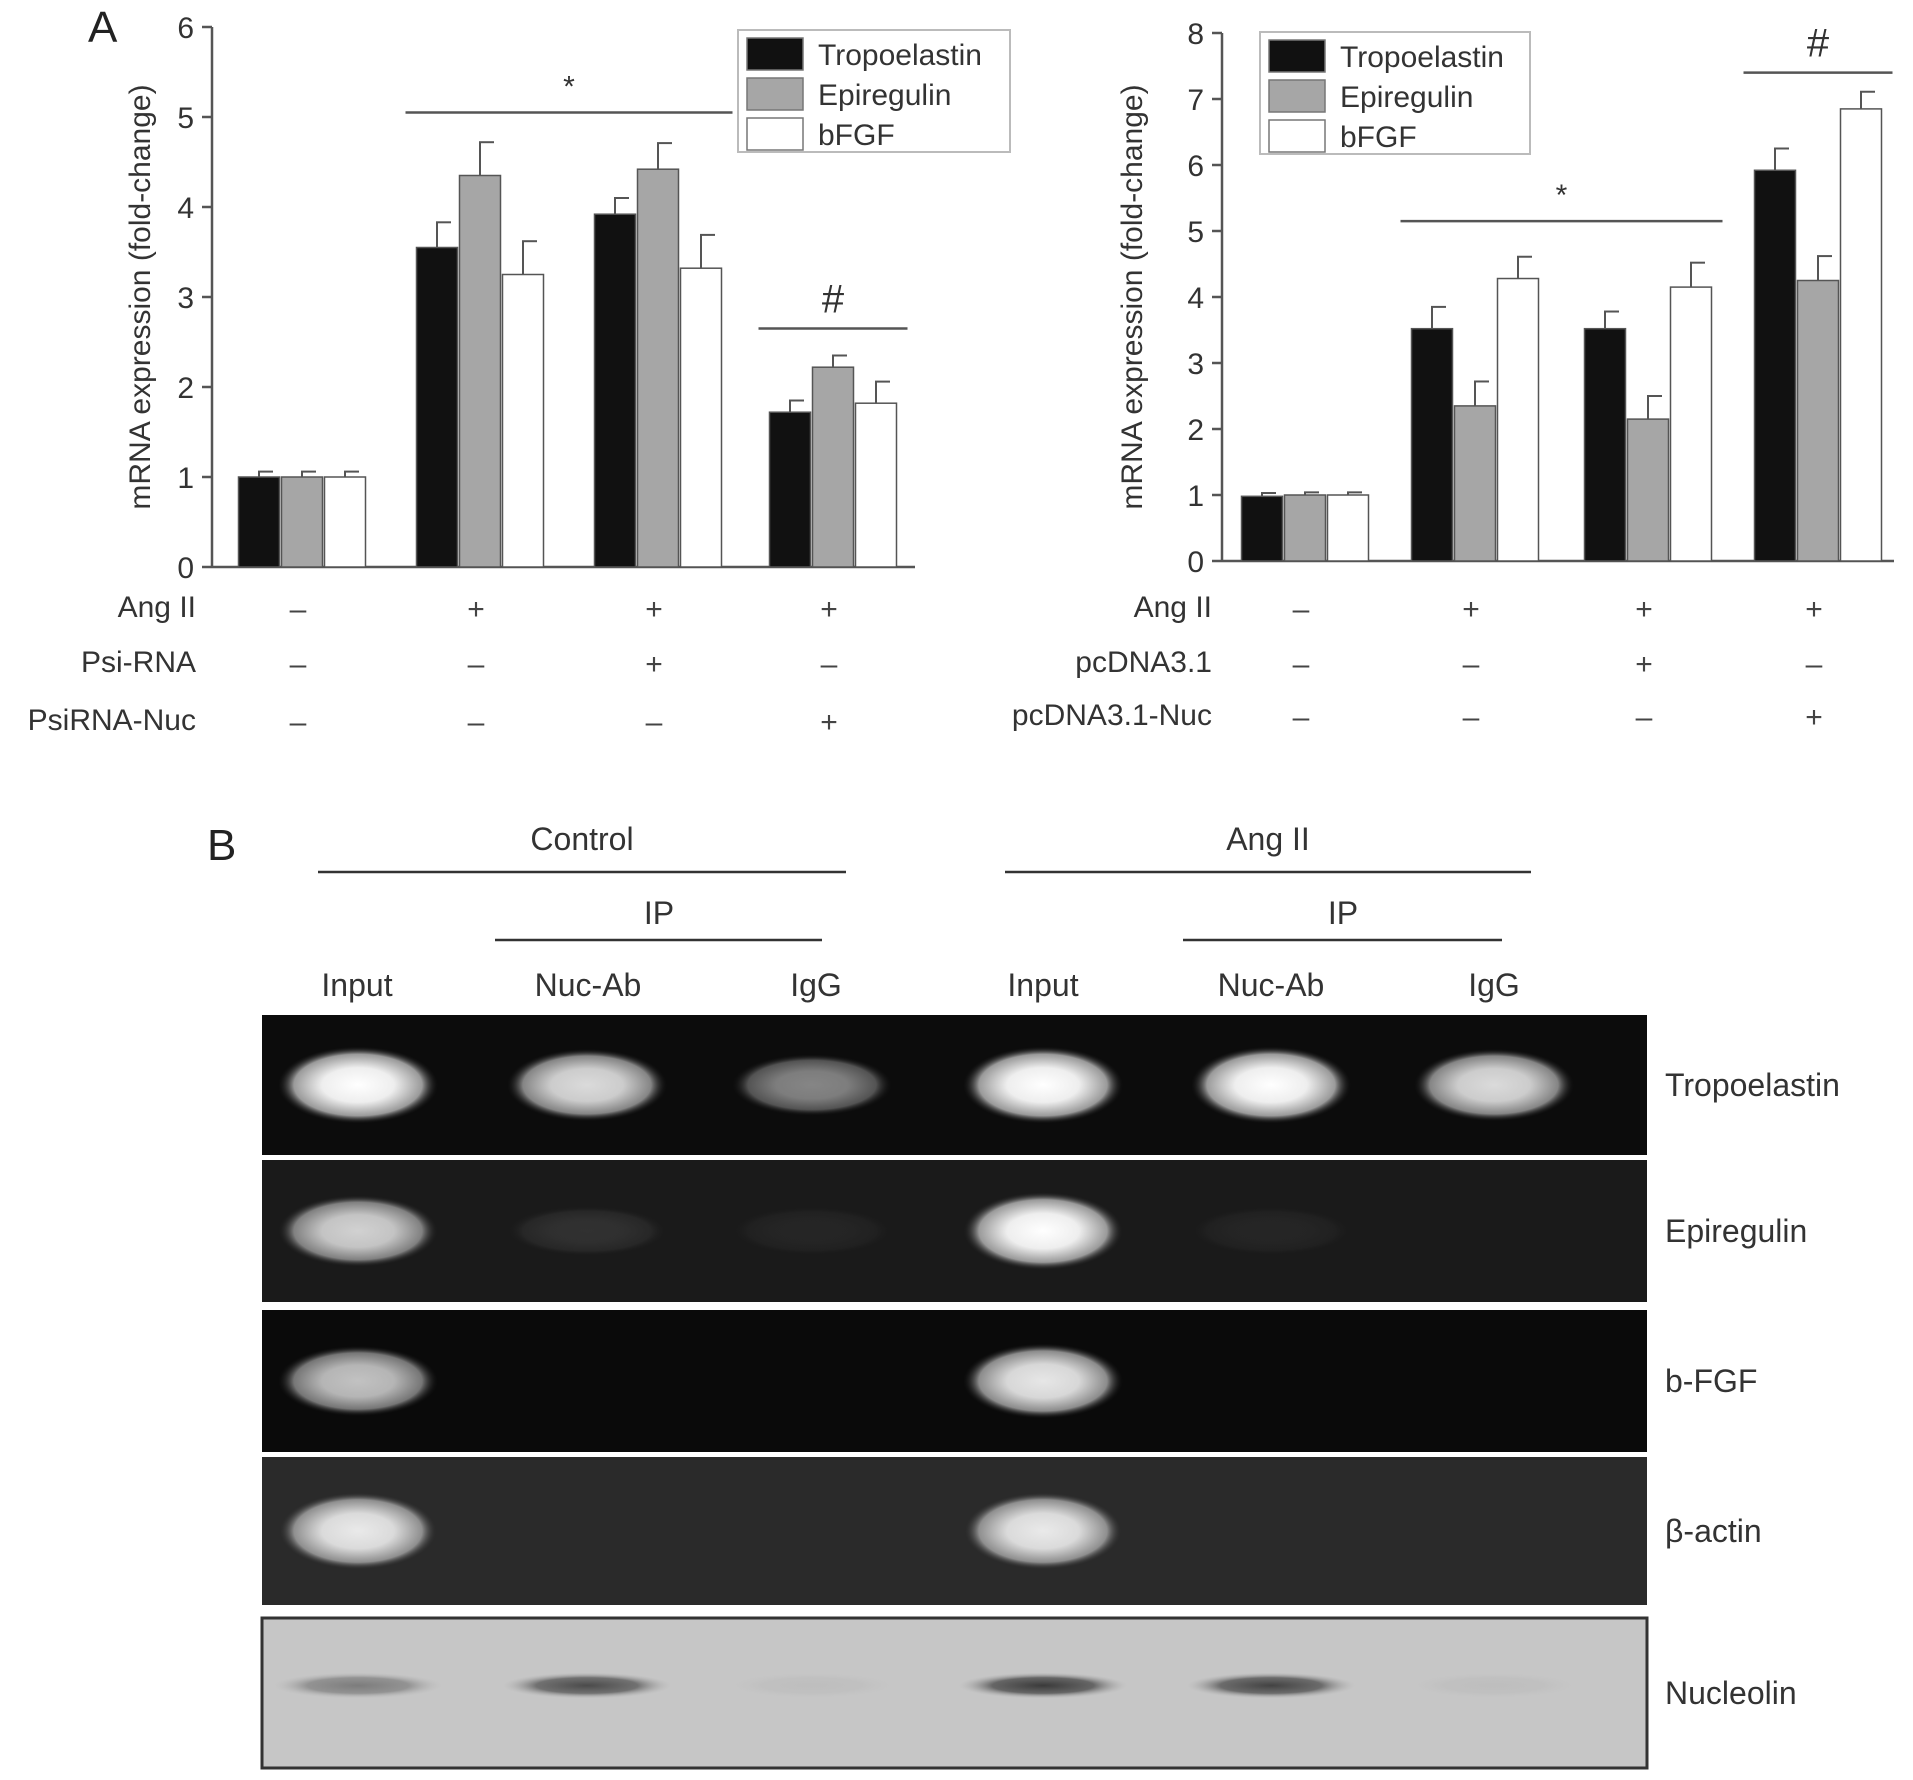 The image size is (1913, 1780). I want to click on treatment-label: pcDNA3.1-Nuc, so click(1112, 715).